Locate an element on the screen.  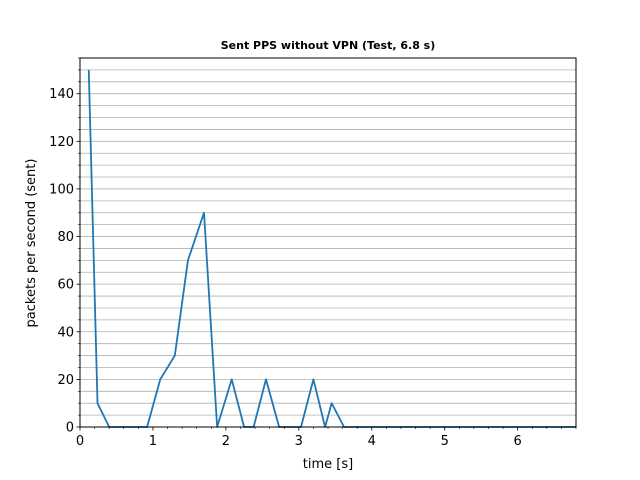
y-tick-label: 80 is located at coordinates (65, 237).